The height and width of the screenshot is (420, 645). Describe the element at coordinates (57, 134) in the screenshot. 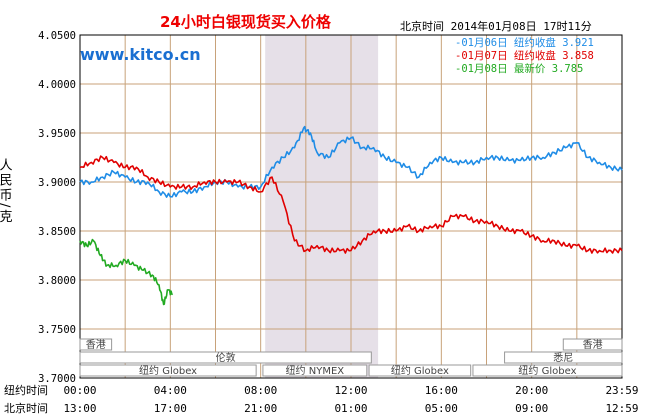

I see `y-tick-label: 3.9500` at that location.